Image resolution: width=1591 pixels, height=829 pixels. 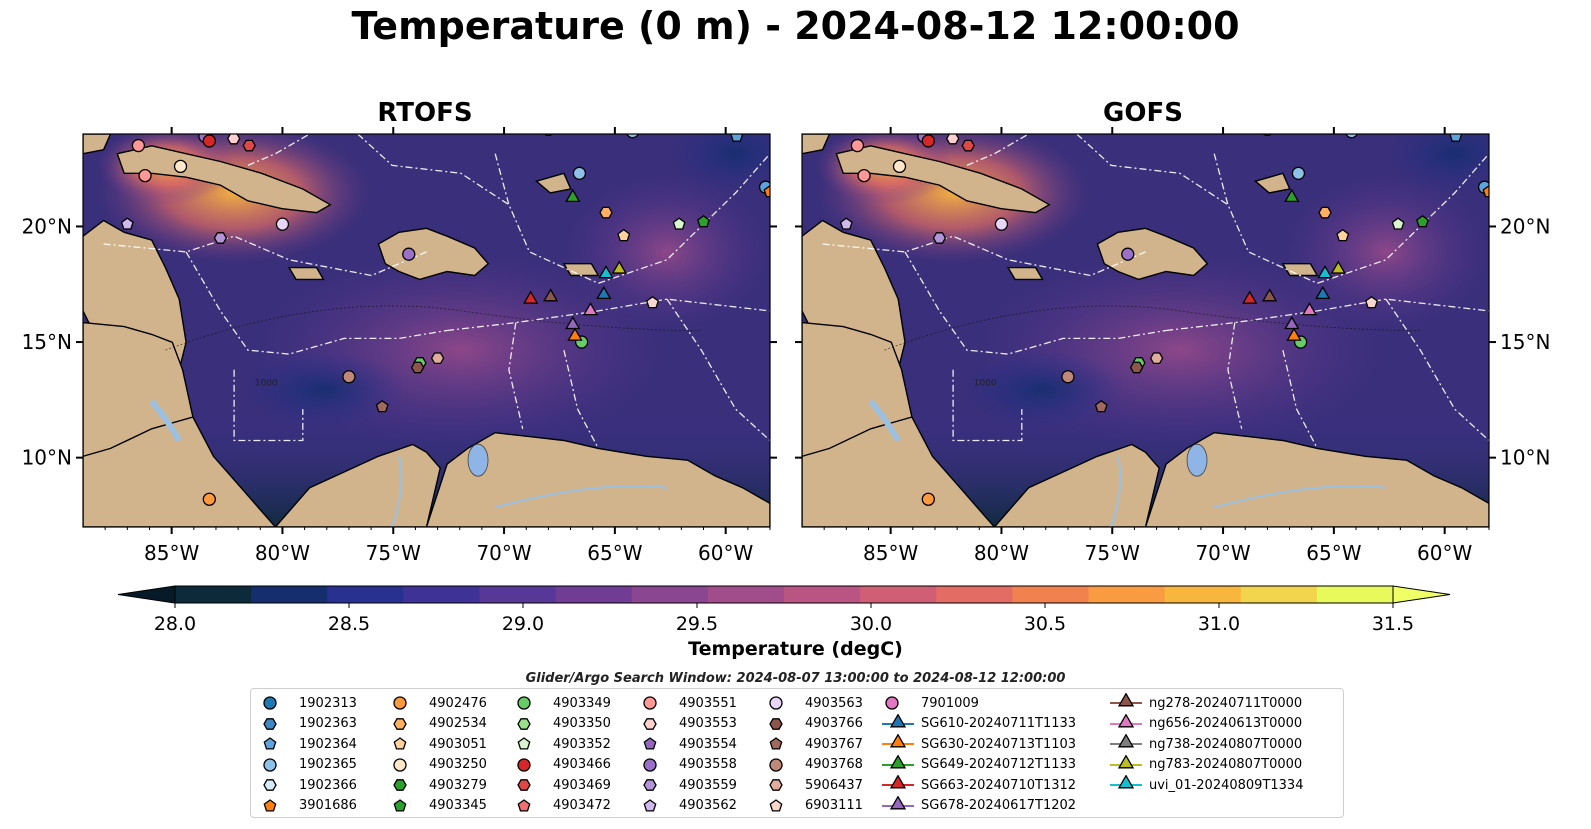 What do you see at coordinates (328, 703) in the screenshot?
I see `legend-label: 1902313` at bounding box center [328, 703].